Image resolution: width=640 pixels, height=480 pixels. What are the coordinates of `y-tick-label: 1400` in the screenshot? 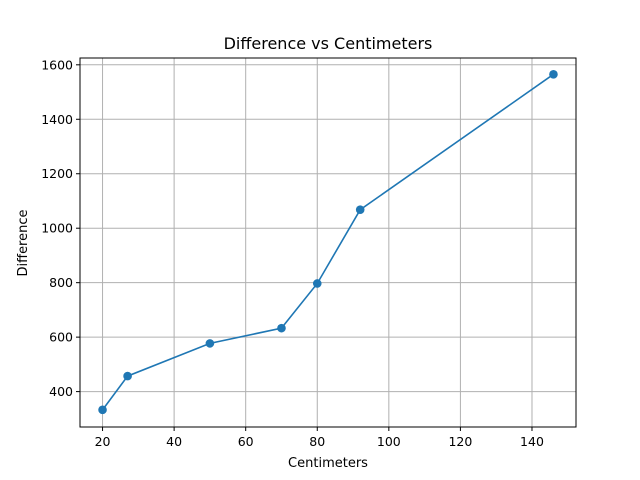 It's located at (57, 119).